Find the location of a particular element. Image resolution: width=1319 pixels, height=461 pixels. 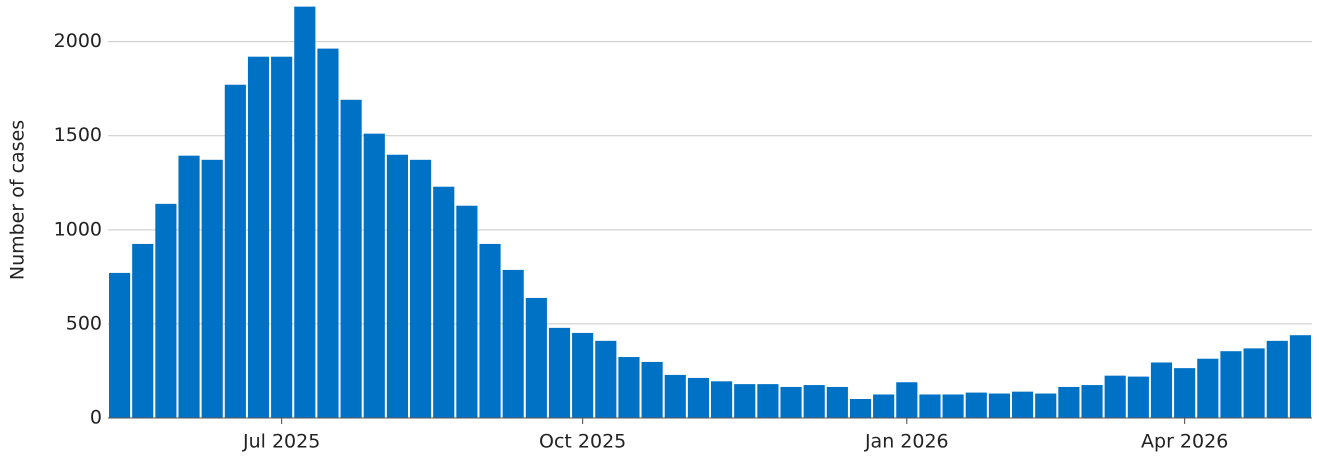

x-tick-label: Apr 2026 is located at coordinates (1184, 442).